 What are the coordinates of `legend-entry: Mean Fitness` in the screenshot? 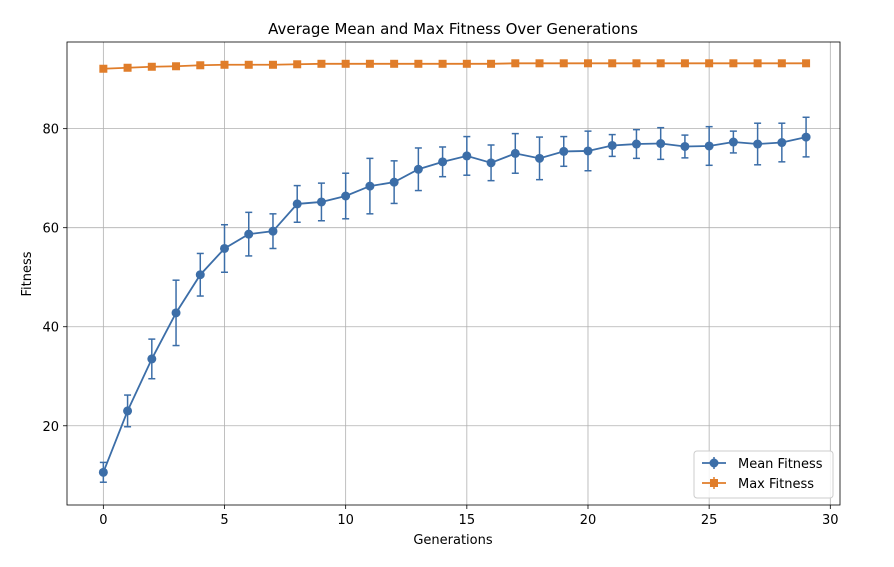 It's located at (762, 464).